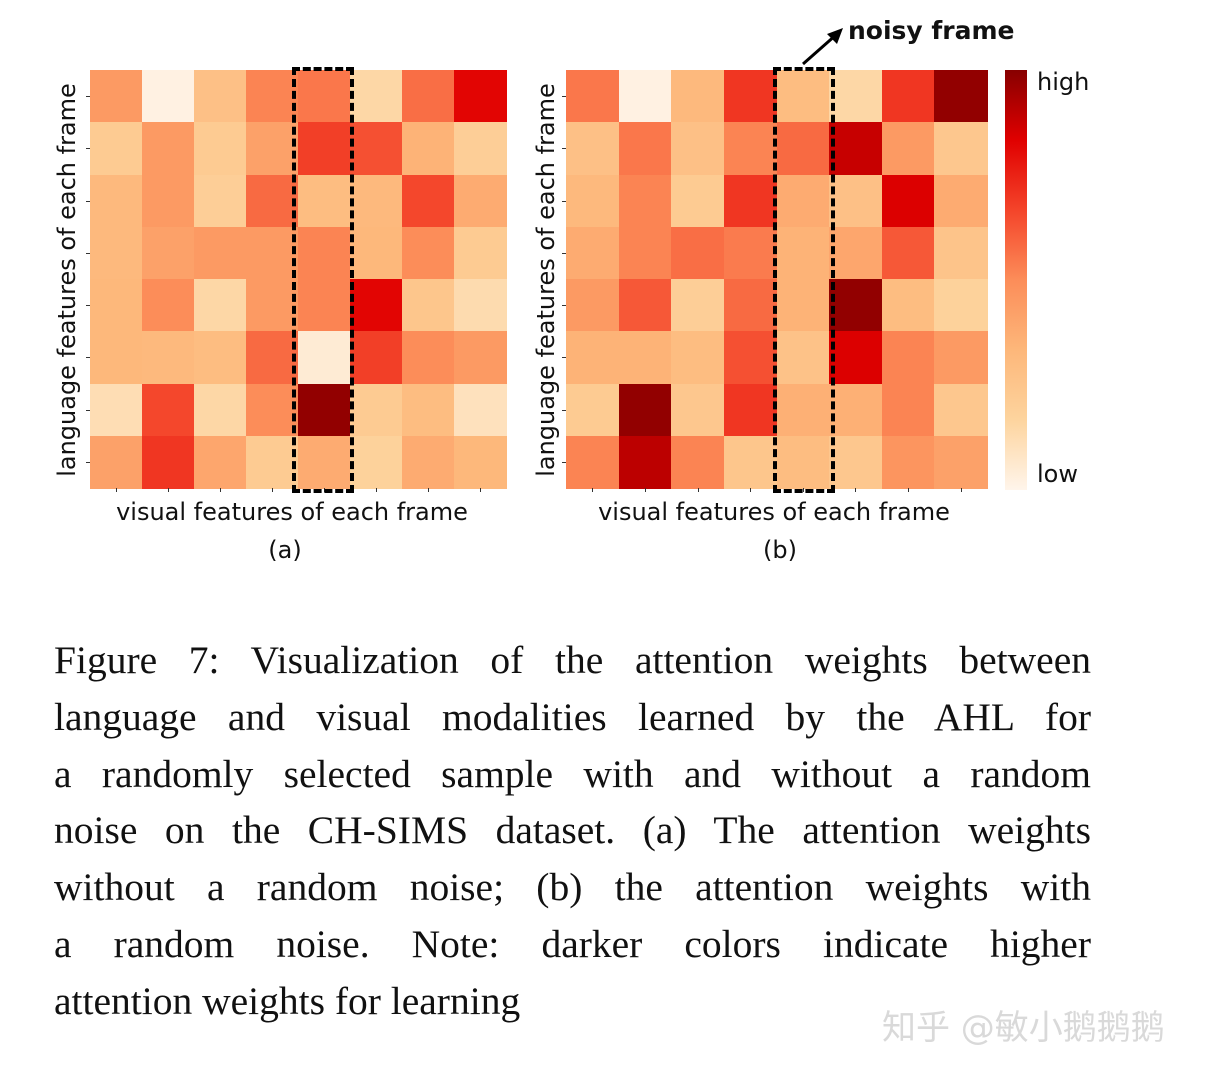 Image resolution: width=1208 pixels, height=1070 pixels. What do you see at coordinates (292, 512) in the screenshot?
I see `x-axis-label-a: visual features of each frame` at bounding box center [292, 512].